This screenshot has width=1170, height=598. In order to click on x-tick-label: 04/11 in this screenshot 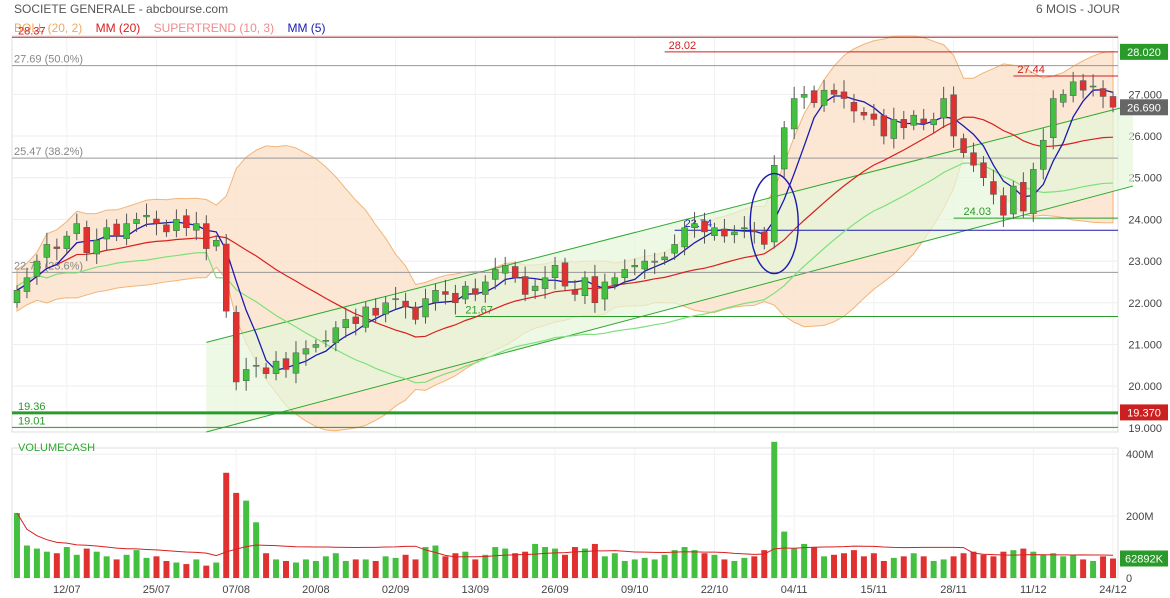, I will do `click(794, 590)`.